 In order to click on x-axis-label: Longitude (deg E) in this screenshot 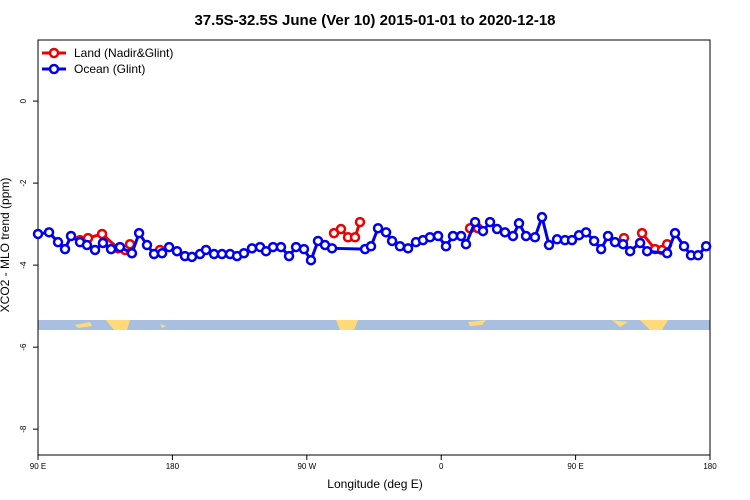, I will do `click(374, 484)`.